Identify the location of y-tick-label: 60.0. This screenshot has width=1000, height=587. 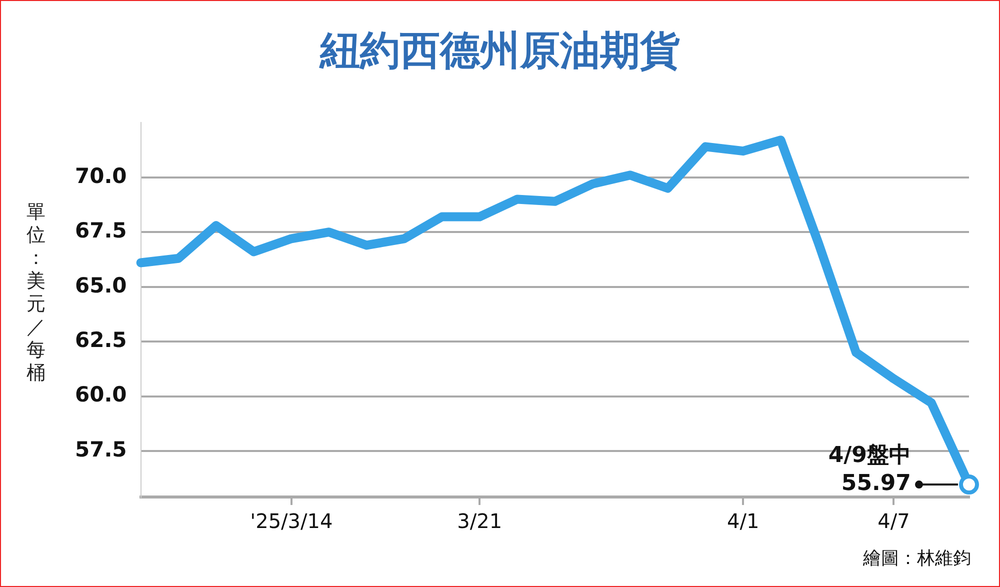
(100, 394).